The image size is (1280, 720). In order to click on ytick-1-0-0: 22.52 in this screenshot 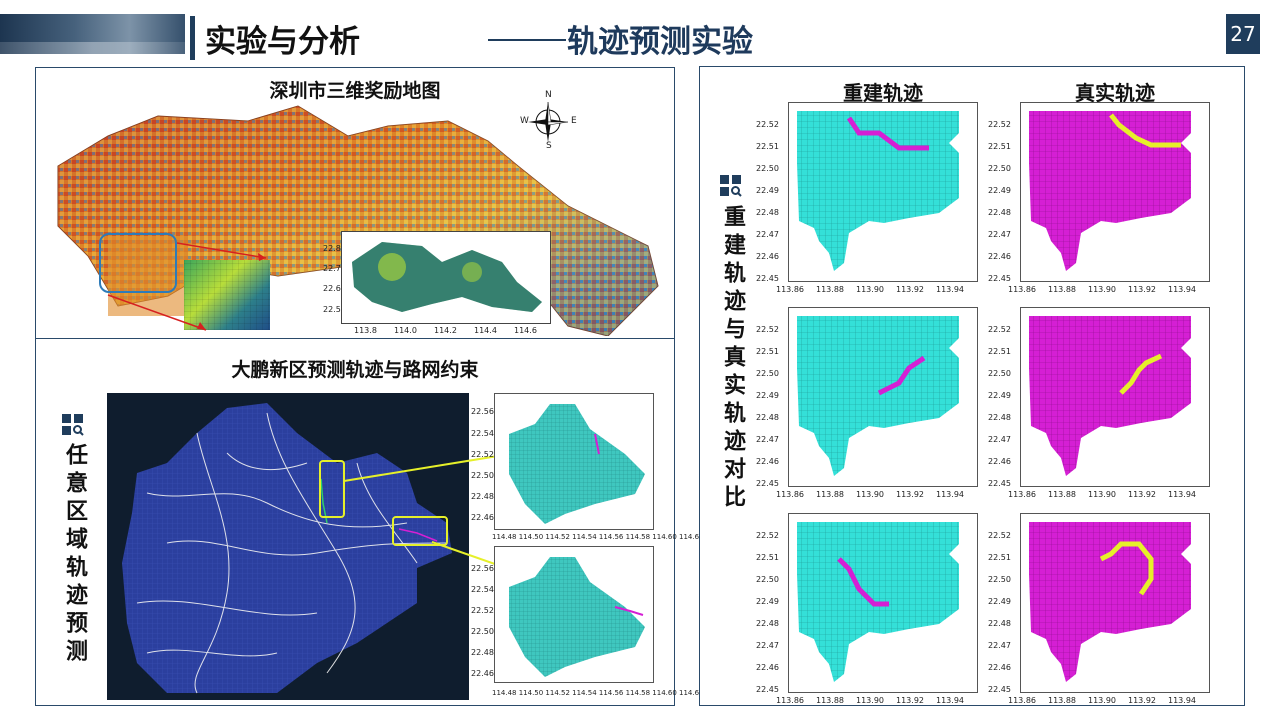, I will do `click(767, 329)`.